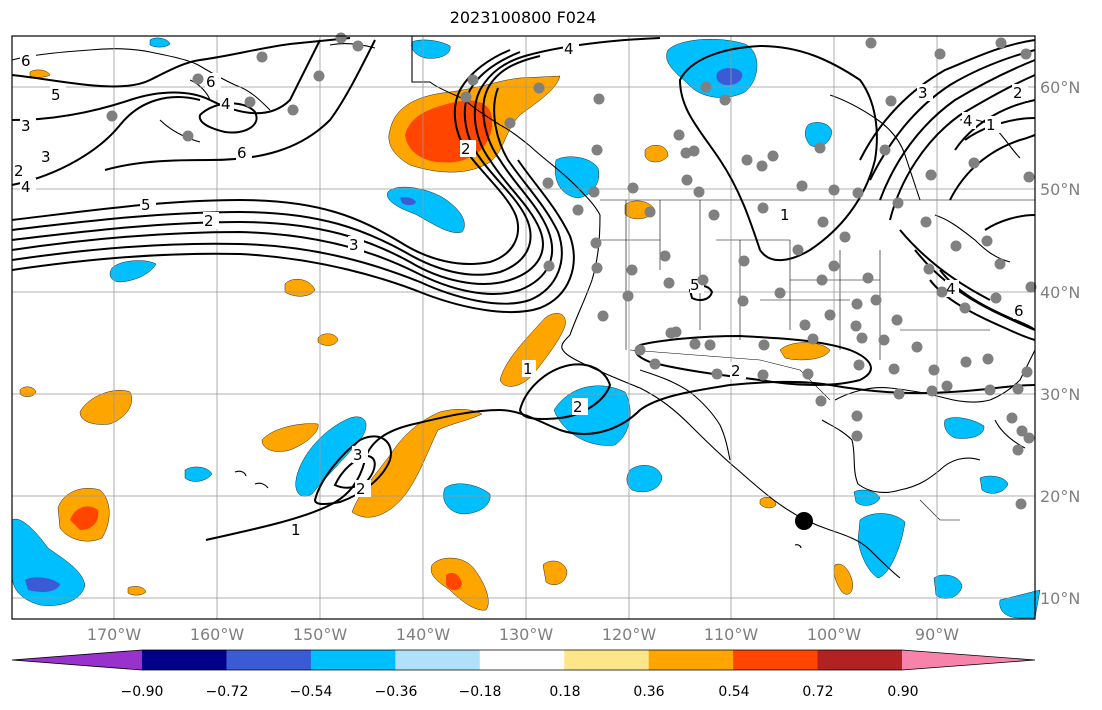  What do you see at coordinates (733, 692) in the screenshot?
I see `colorbar-tick: 0.54` at bounding box center [733, 692].